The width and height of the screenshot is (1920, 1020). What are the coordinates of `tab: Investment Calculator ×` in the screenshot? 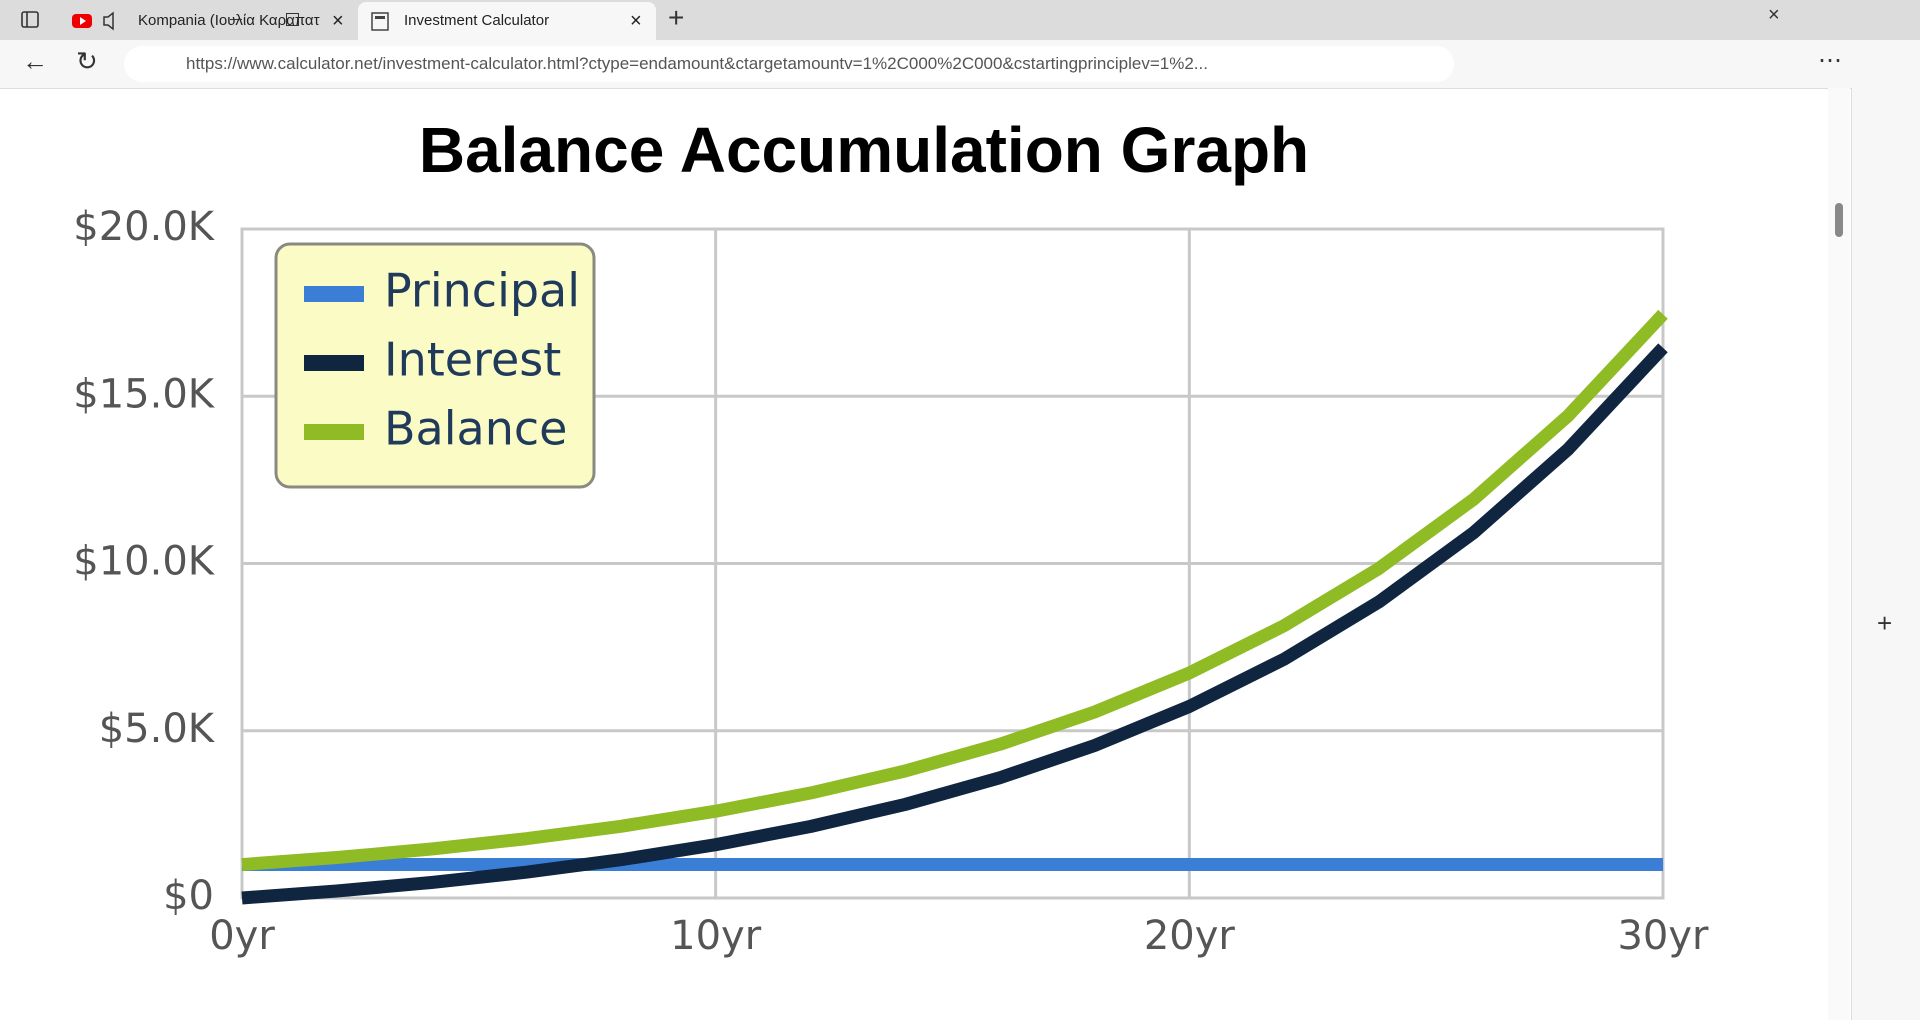 It's located at (507, 21).